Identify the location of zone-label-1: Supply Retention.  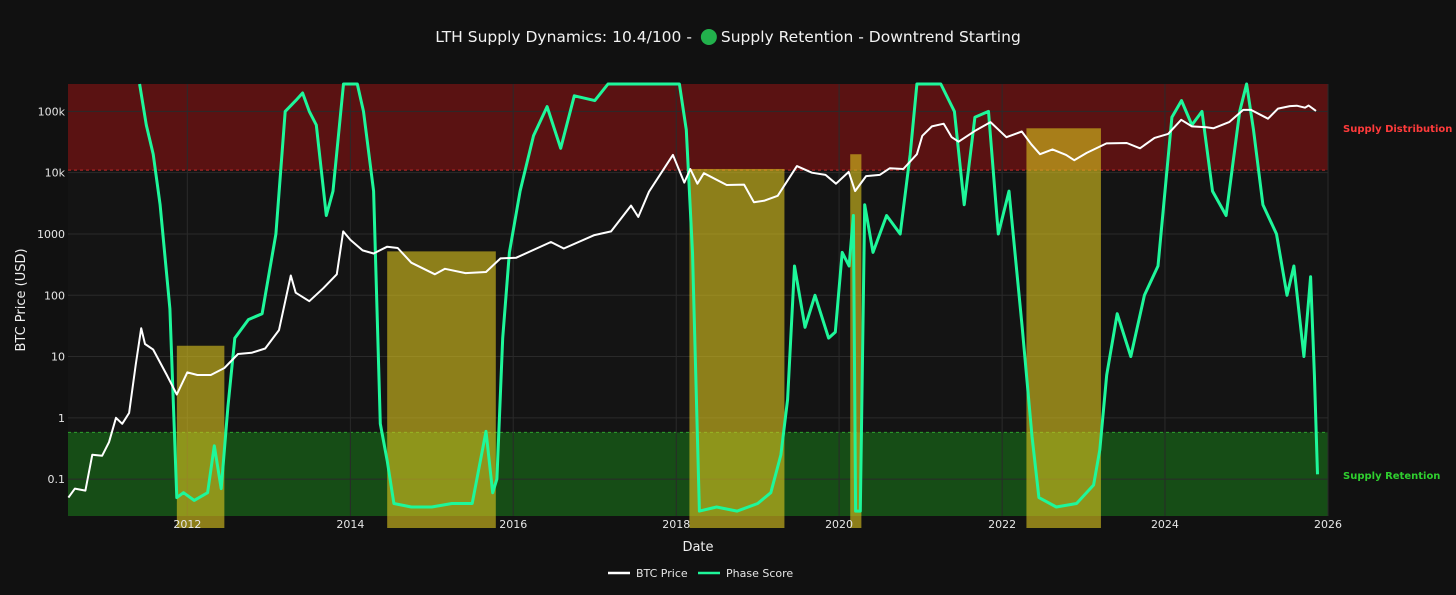
(1391, 476).